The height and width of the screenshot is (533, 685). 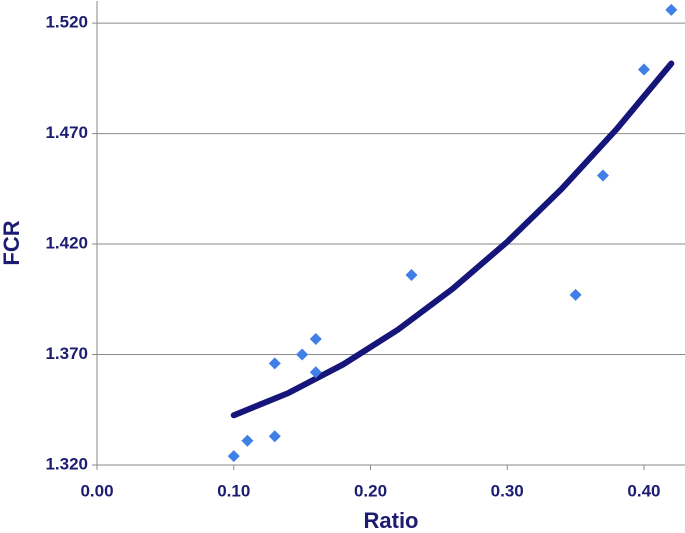 I want to click on y-tick-label: 1.470, so click(x=66, y=132).